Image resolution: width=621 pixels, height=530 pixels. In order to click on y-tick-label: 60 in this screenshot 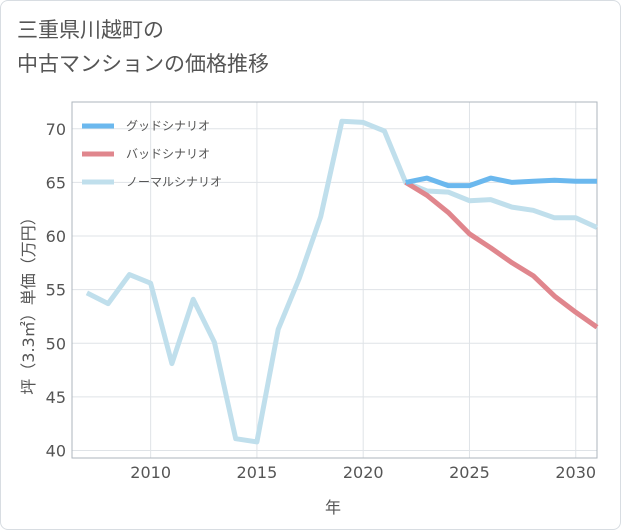, I will do `click(56, 236)`.